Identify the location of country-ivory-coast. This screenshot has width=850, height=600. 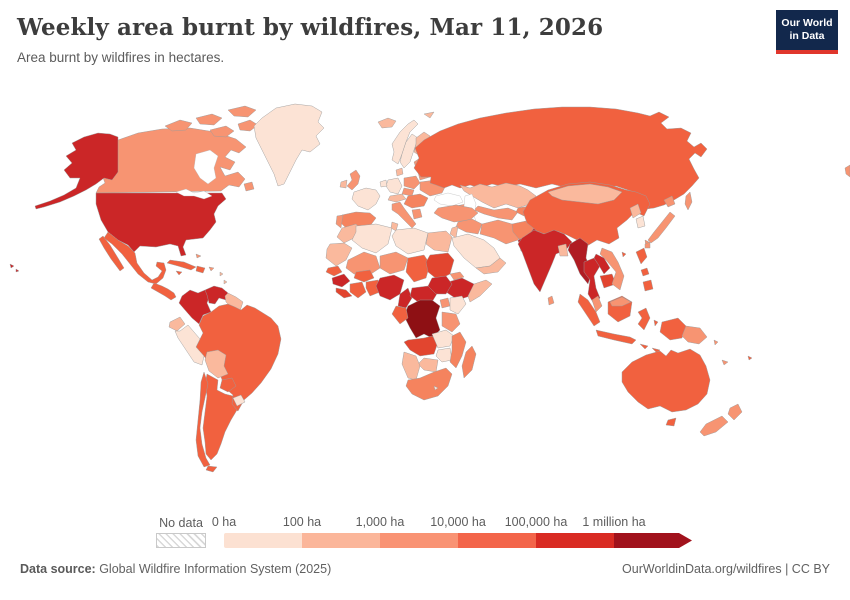
(358, 290).